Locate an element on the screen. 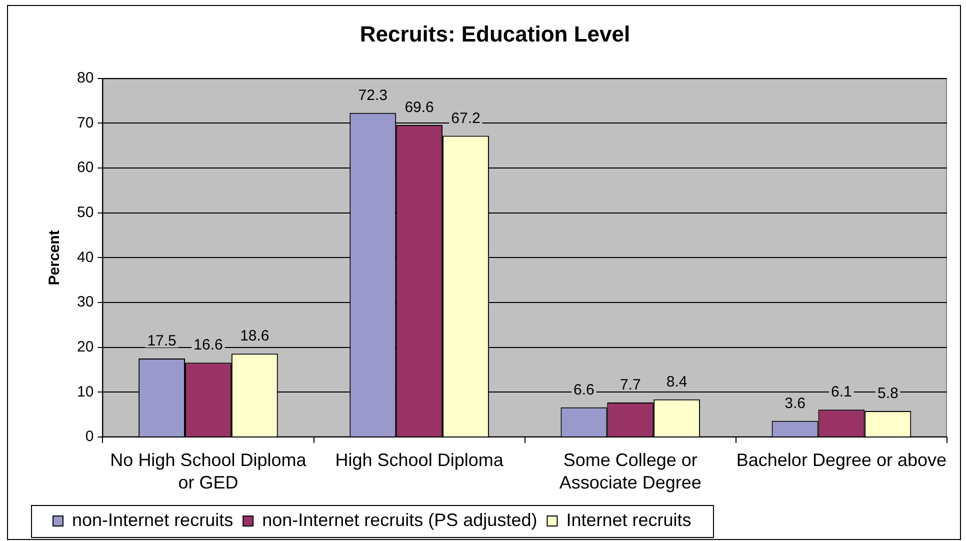 Image resolution: width=966 pixels, height=541 pixels. y-tick-label: 50 is located at coordinates (85, 213).